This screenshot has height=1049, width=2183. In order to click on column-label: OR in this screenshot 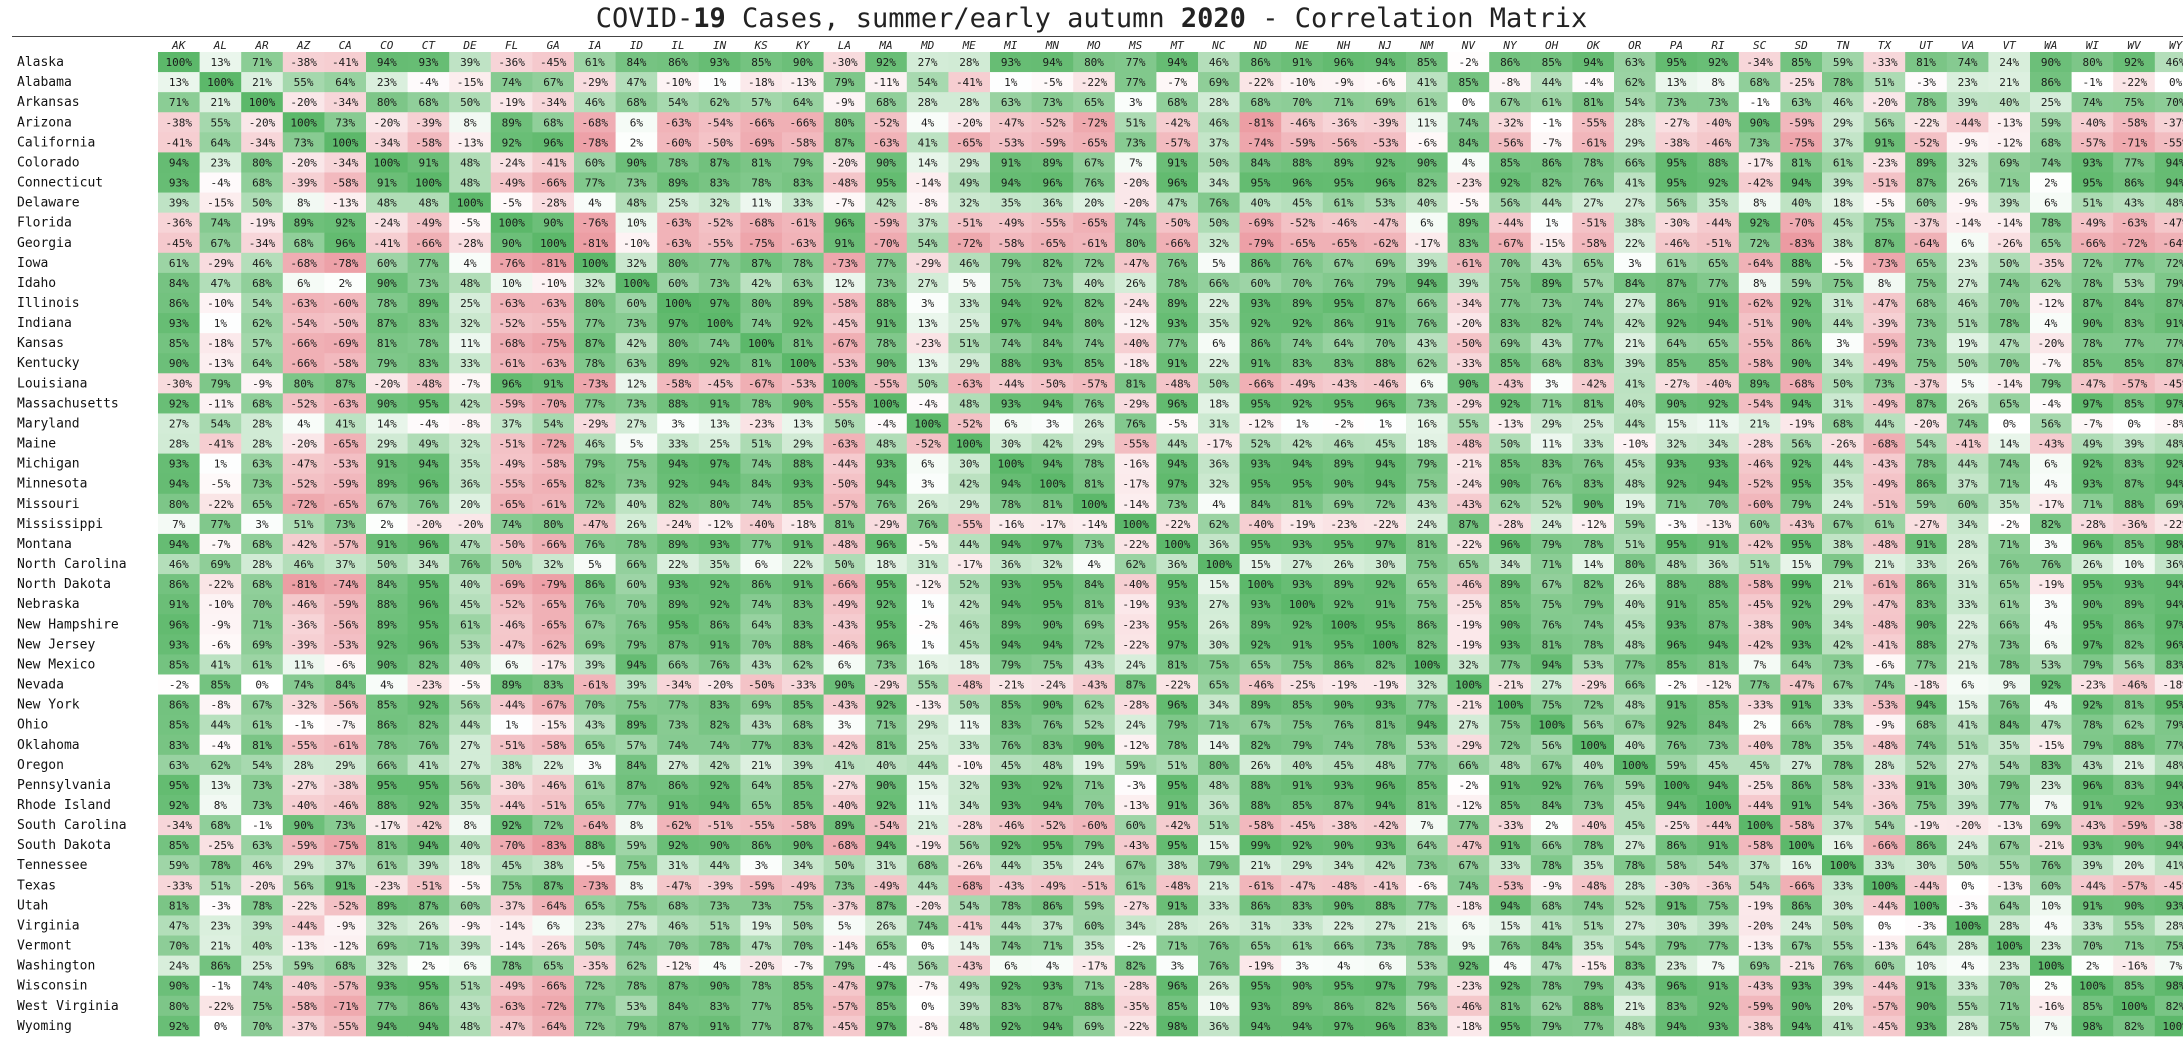, I will do `click(1635, 45)`.